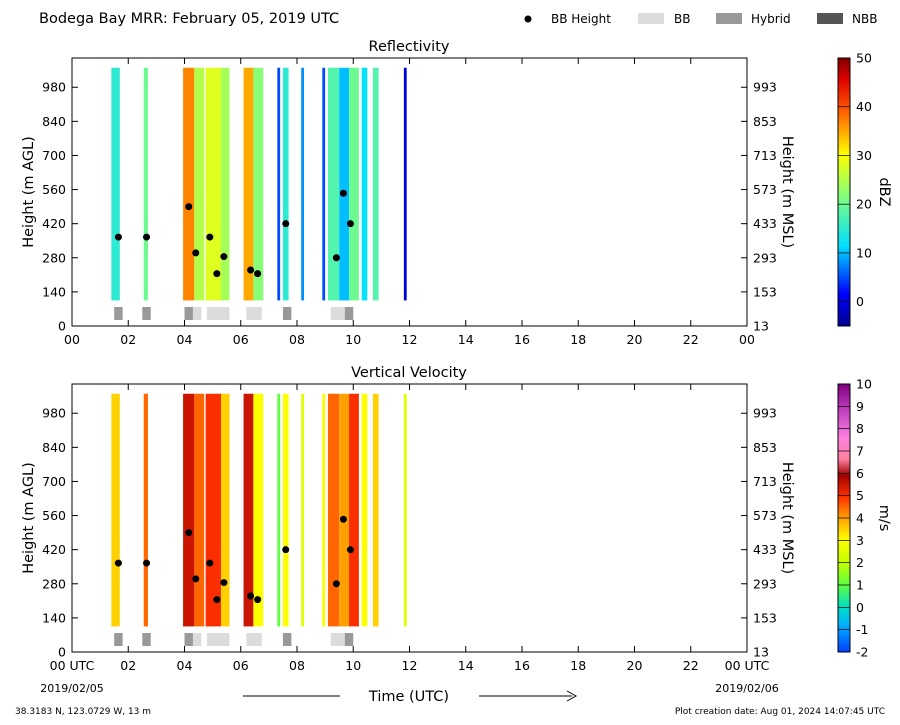 The width and height of the screenshot is (900, 725). What do you see at coordinates (54, 617) in the screenshot?
I see `velocity-y-tick-label: 140` at bounding box center [54, 617].